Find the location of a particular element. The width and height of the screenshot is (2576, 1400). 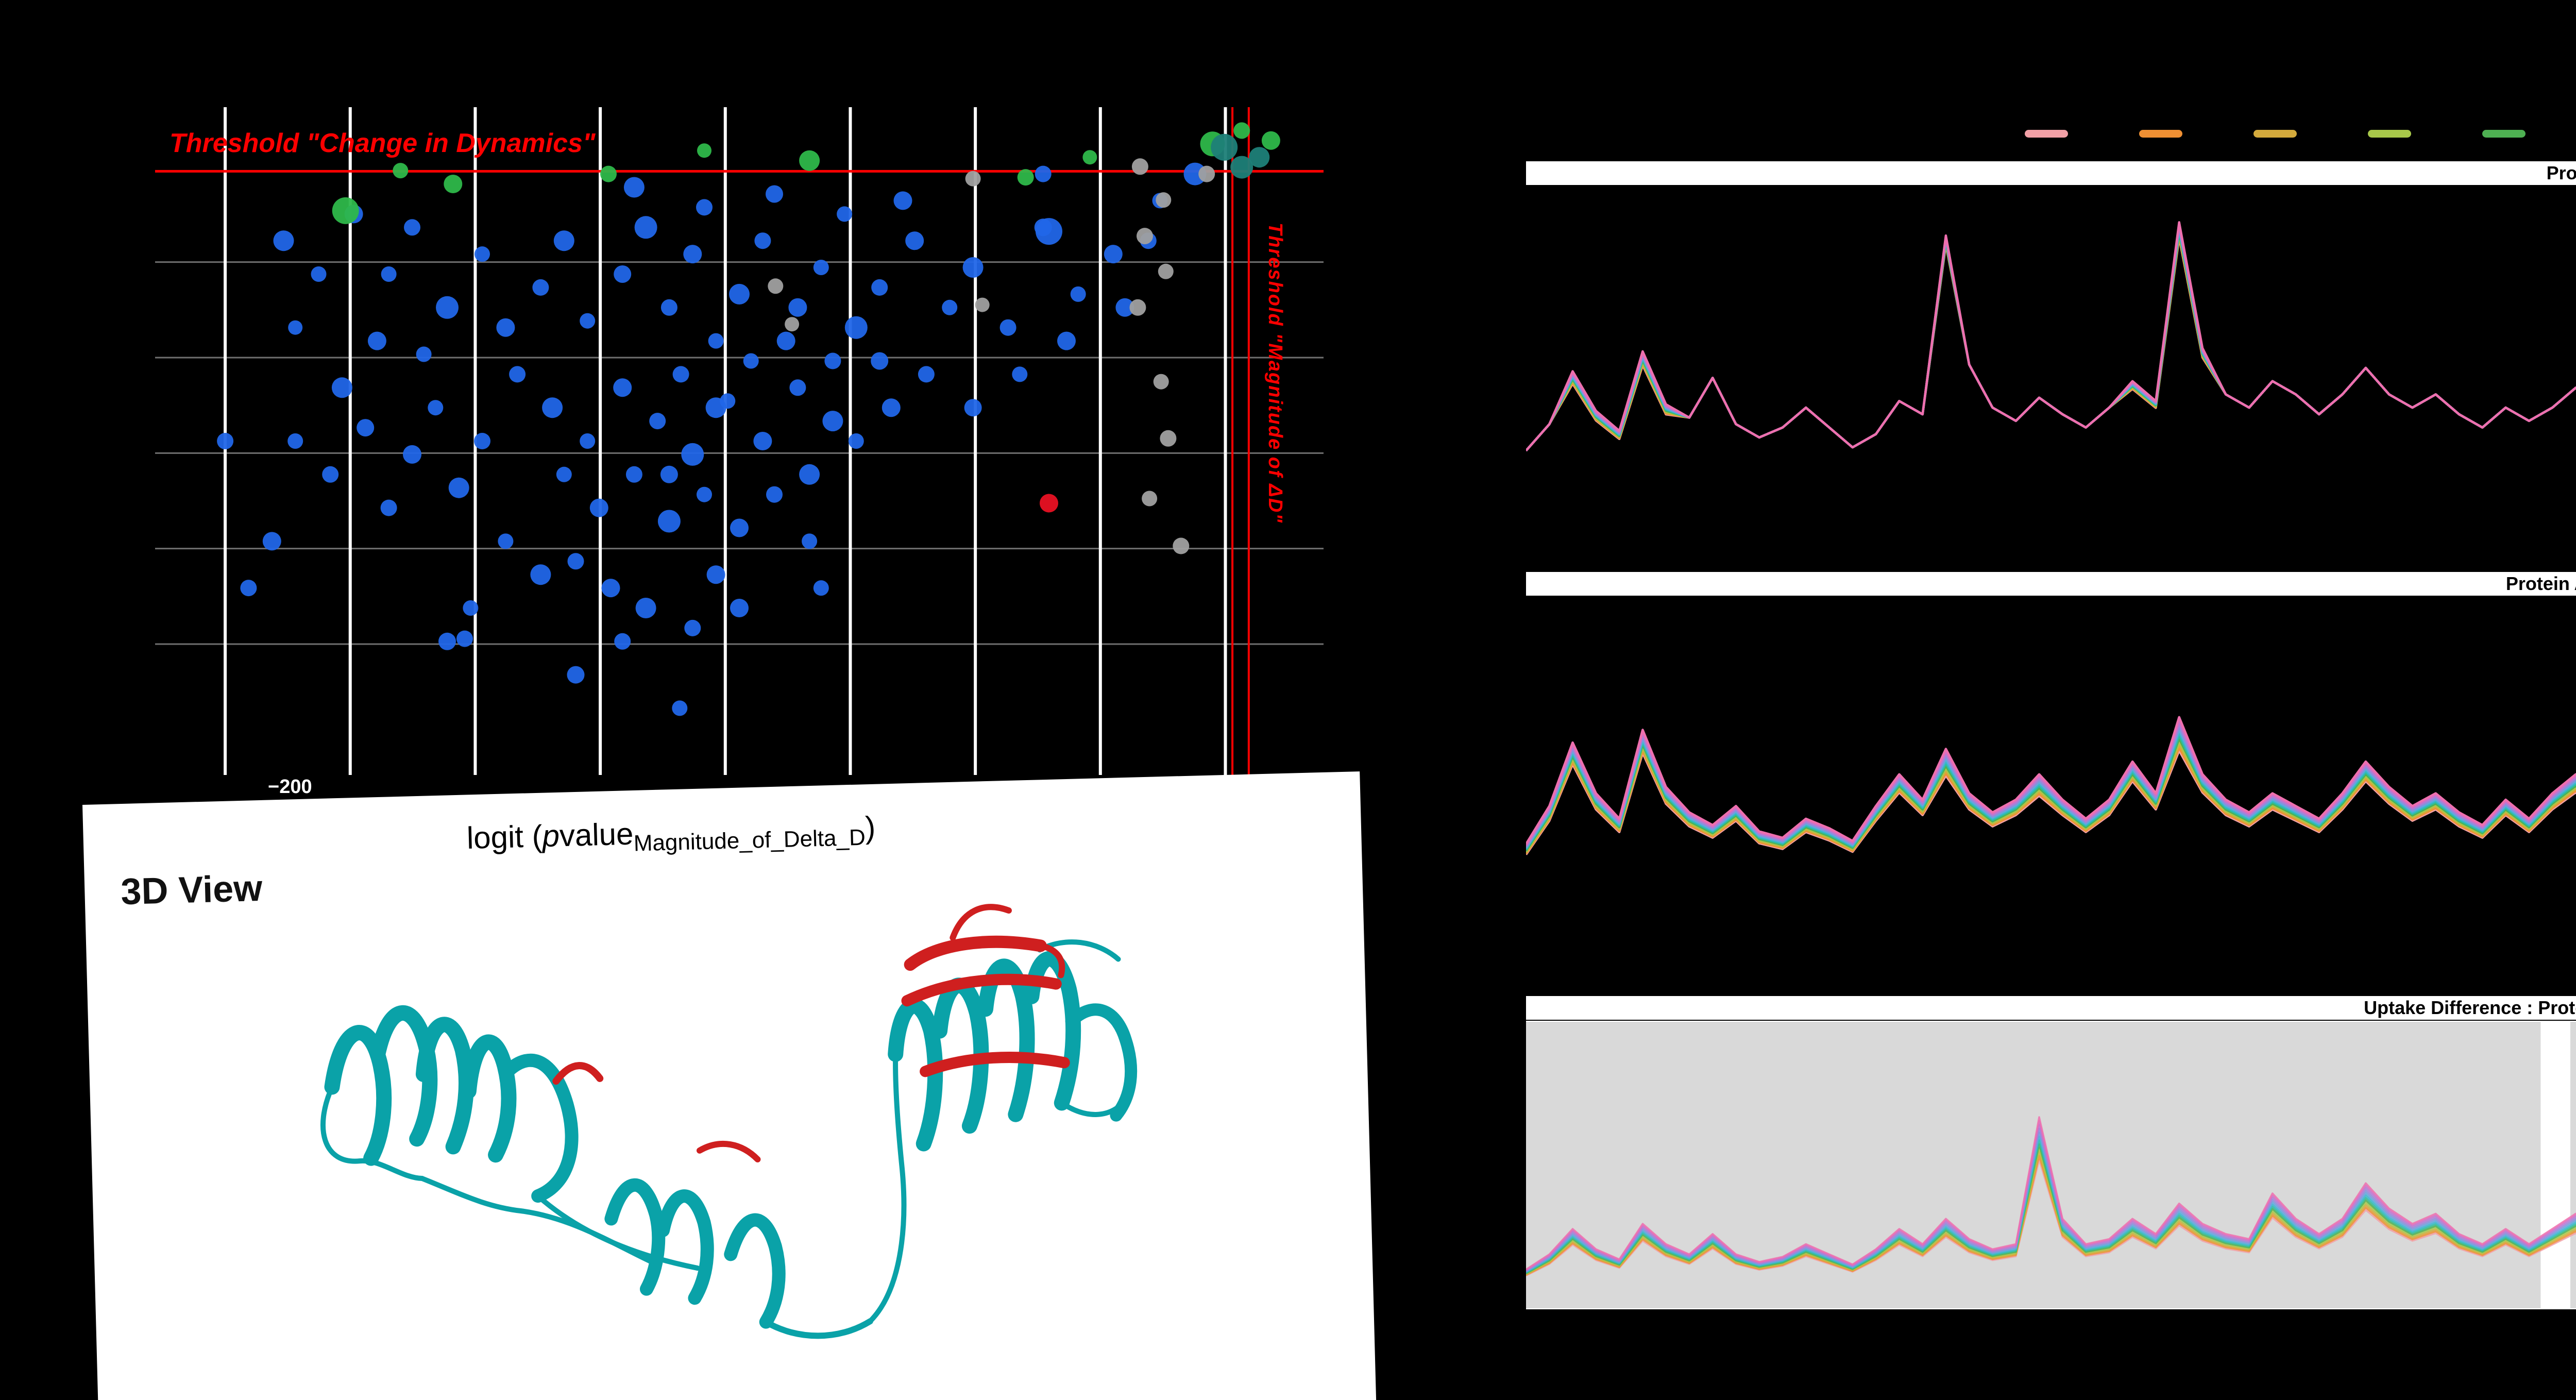

red-point is located at coordinates (1049, 503).